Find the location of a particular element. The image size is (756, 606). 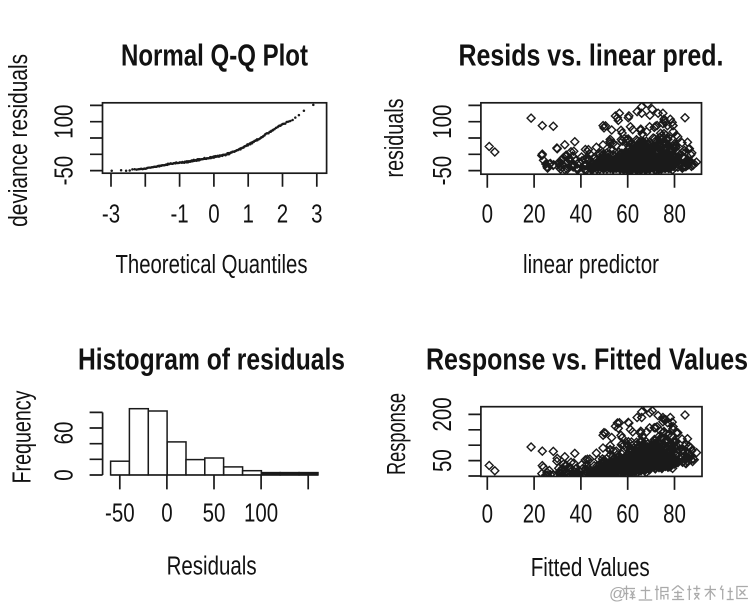

svg-text: Response vs. Fitted Values is located at coordinates (587, 359).